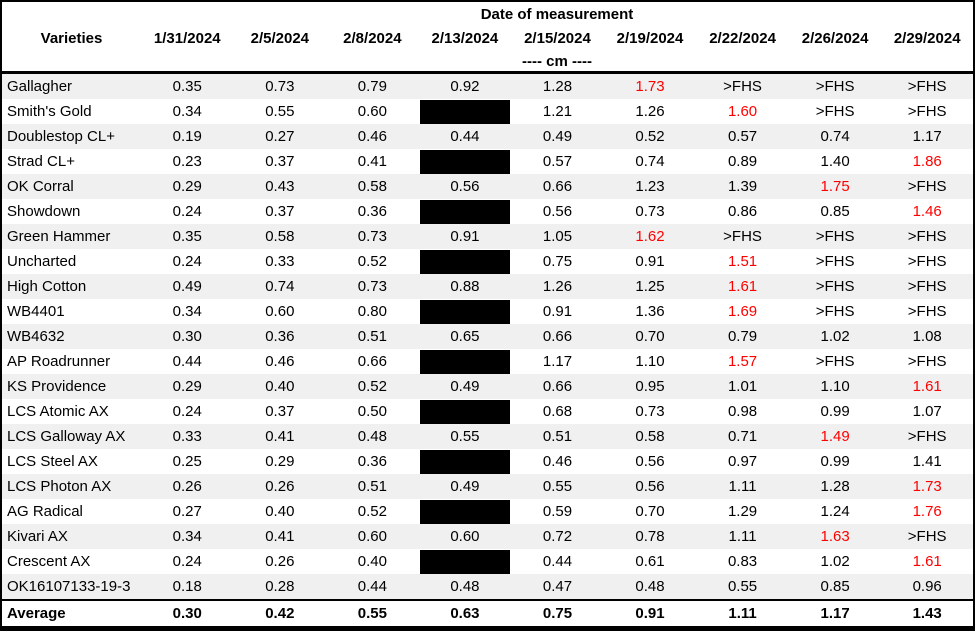 The image size is (975, 631). I want to click on average-value-cell: 1.17, so click(835, 615).